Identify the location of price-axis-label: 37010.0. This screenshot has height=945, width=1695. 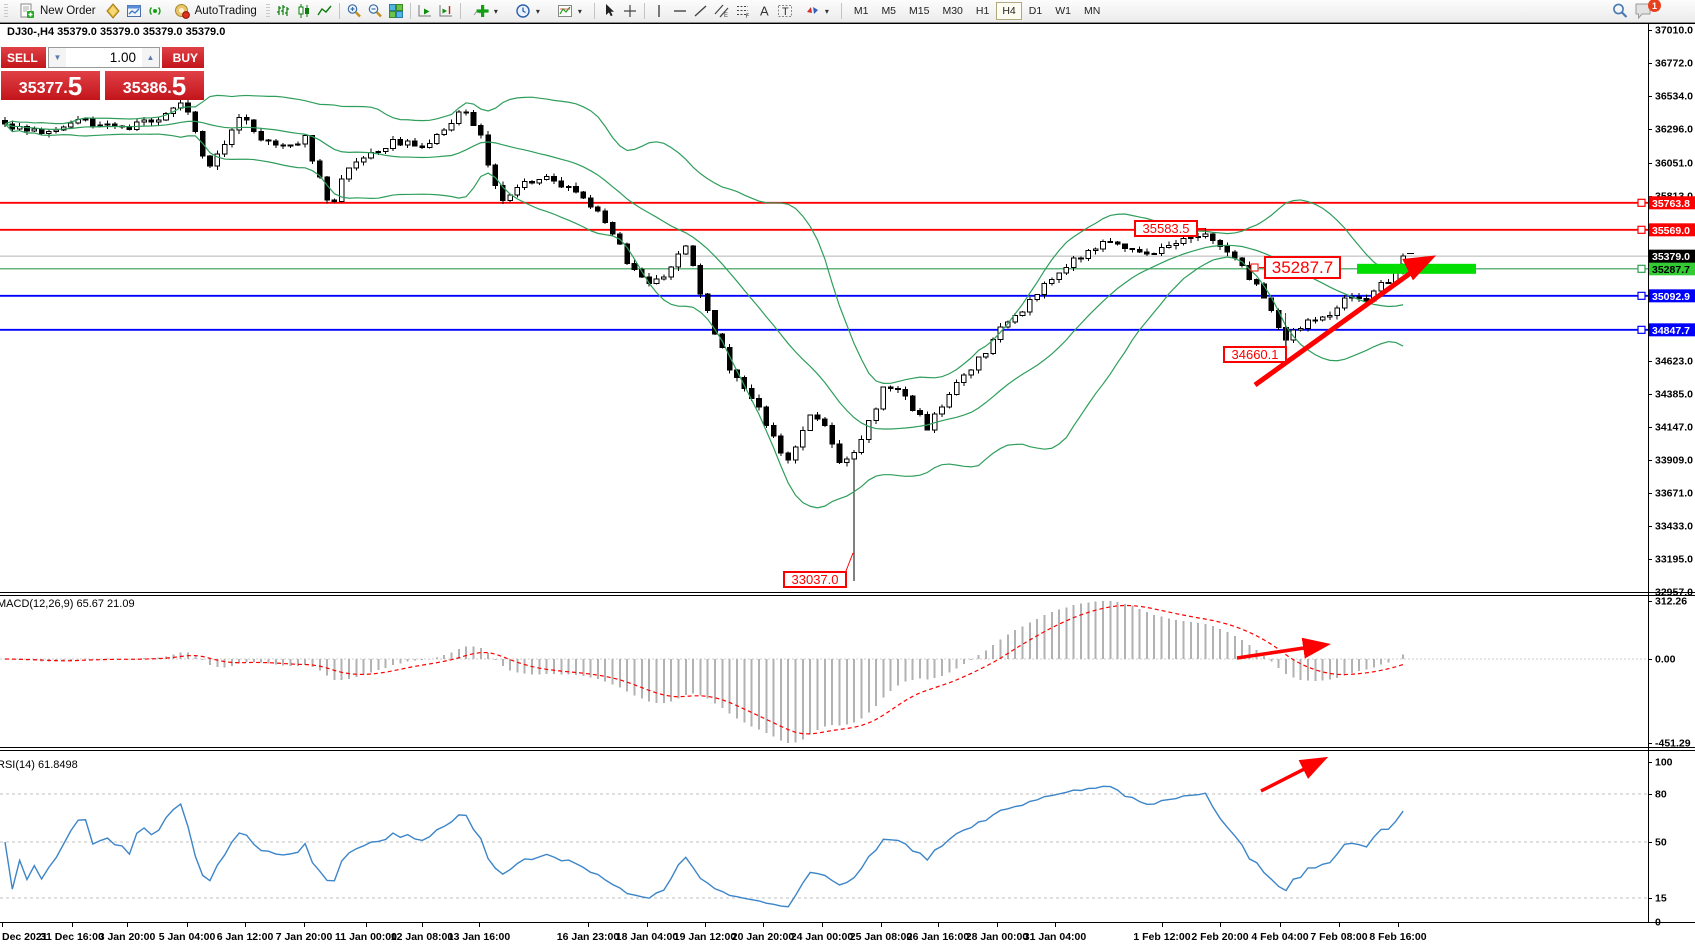
(1674, 31).